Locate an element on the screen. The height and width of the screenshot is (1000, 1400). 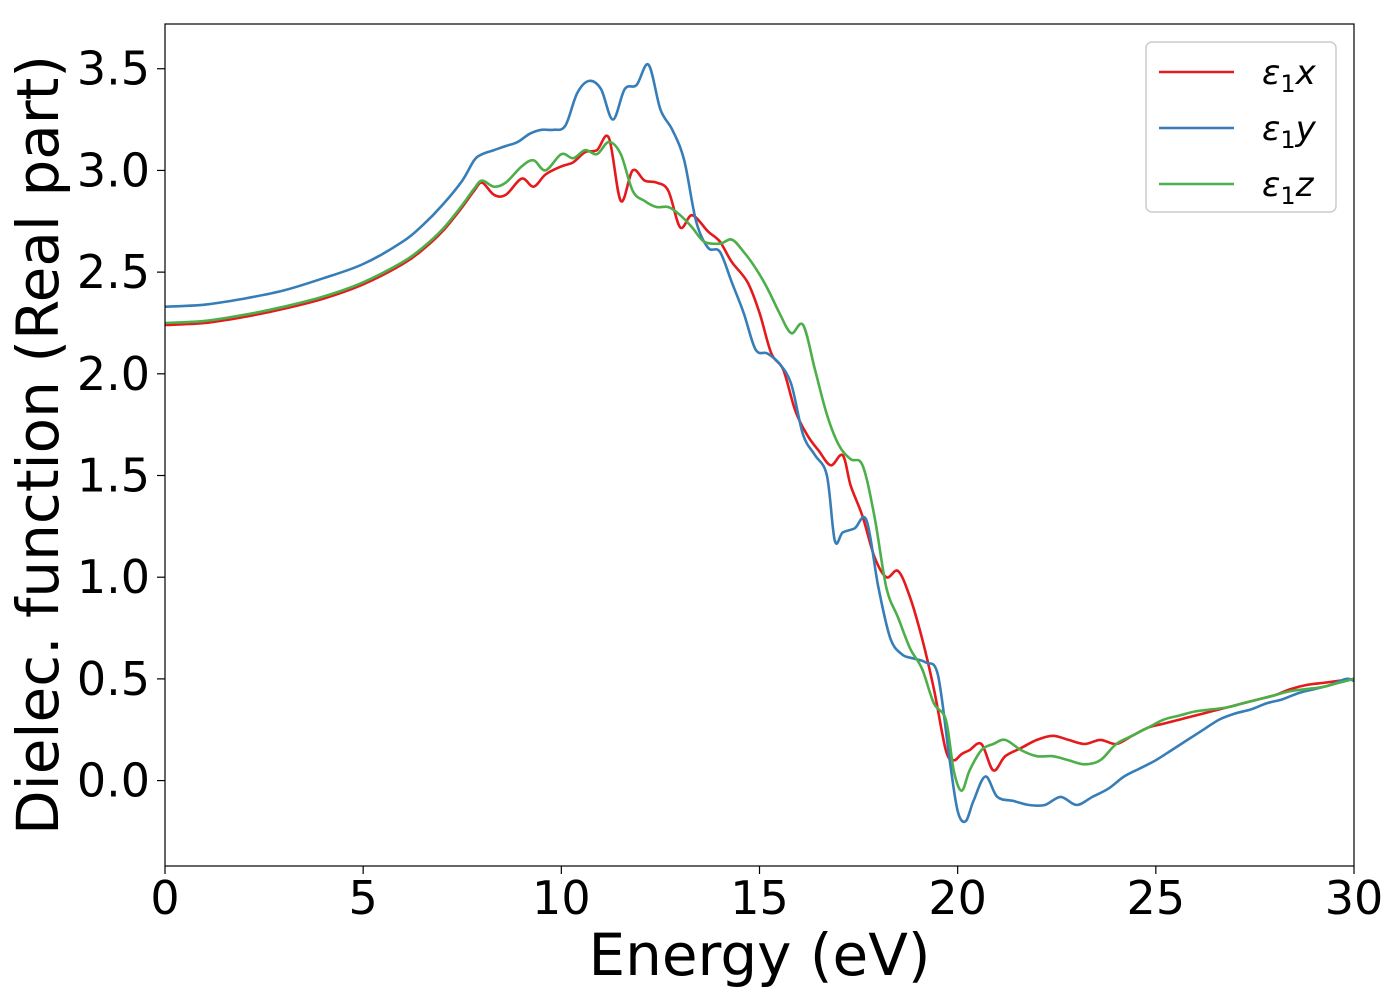
y-tick-label: 0.0 is located at coordinates (113, 781).